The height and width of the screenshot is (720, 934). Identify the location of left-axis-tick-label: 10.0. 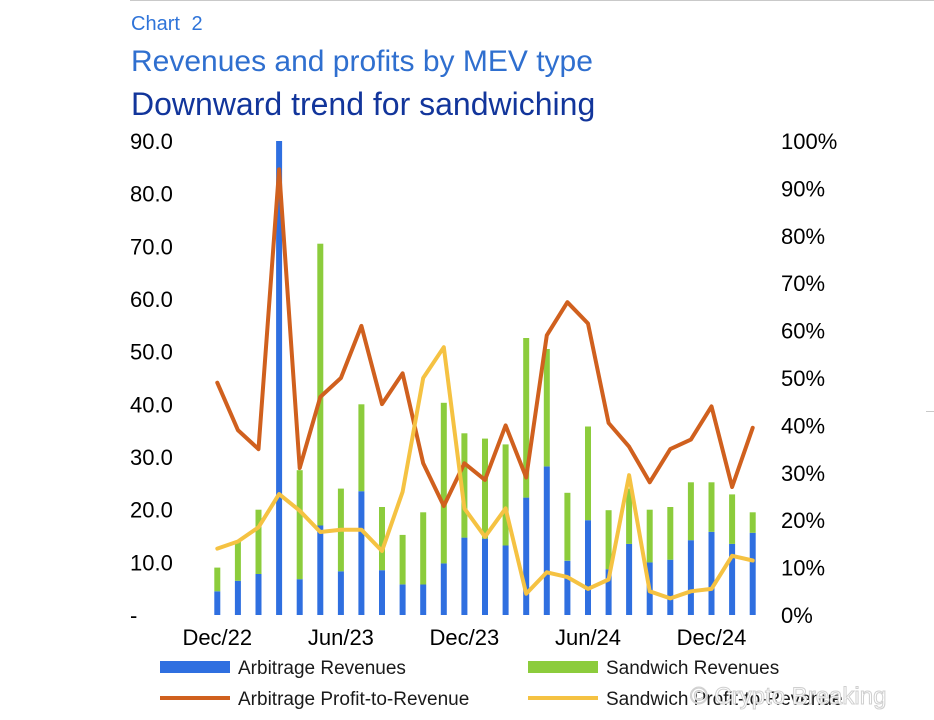
(151, 562).